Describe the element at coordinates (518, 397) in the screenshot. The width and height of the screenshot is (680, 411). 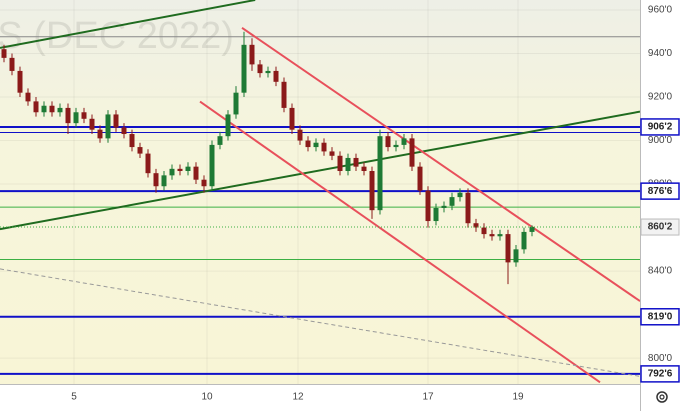
I see `x-tick-label: 19` at that location.